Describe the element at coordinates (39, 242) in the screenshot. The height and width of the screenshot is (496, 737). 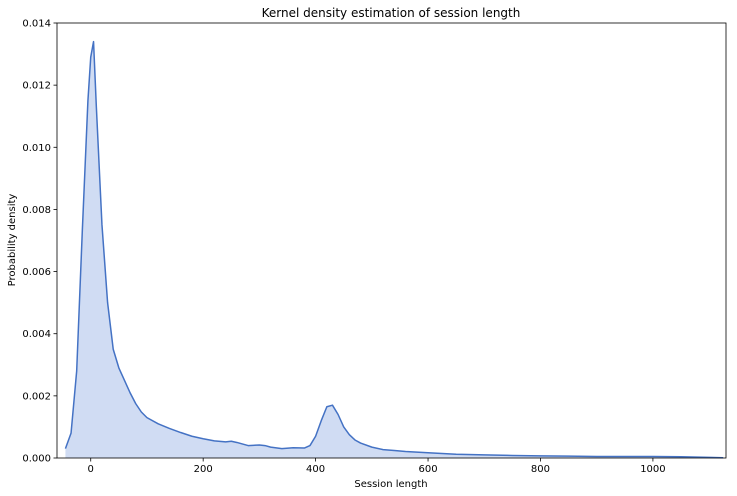
I see `y-axis: 0.000 0.002 0.004 0.006 0.008 0.010 0.012 0.014` at that location.